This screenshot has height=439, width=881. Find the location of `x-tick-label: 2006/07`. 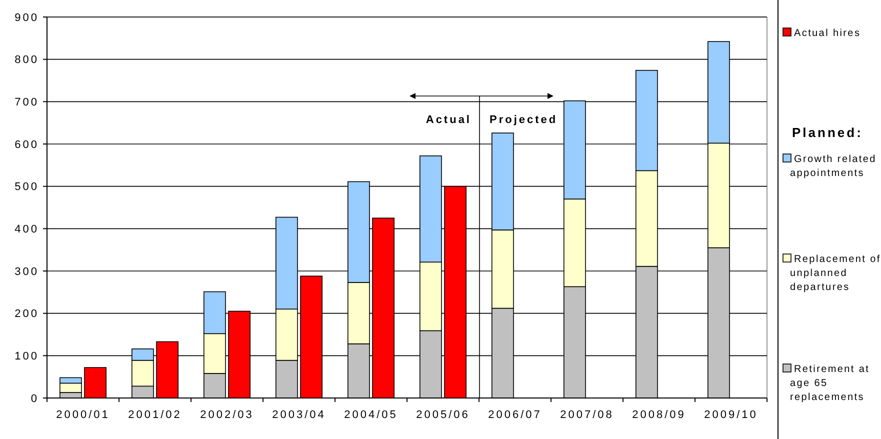

x-tick-label: 2006/07 is located at coordinates (515, 415).